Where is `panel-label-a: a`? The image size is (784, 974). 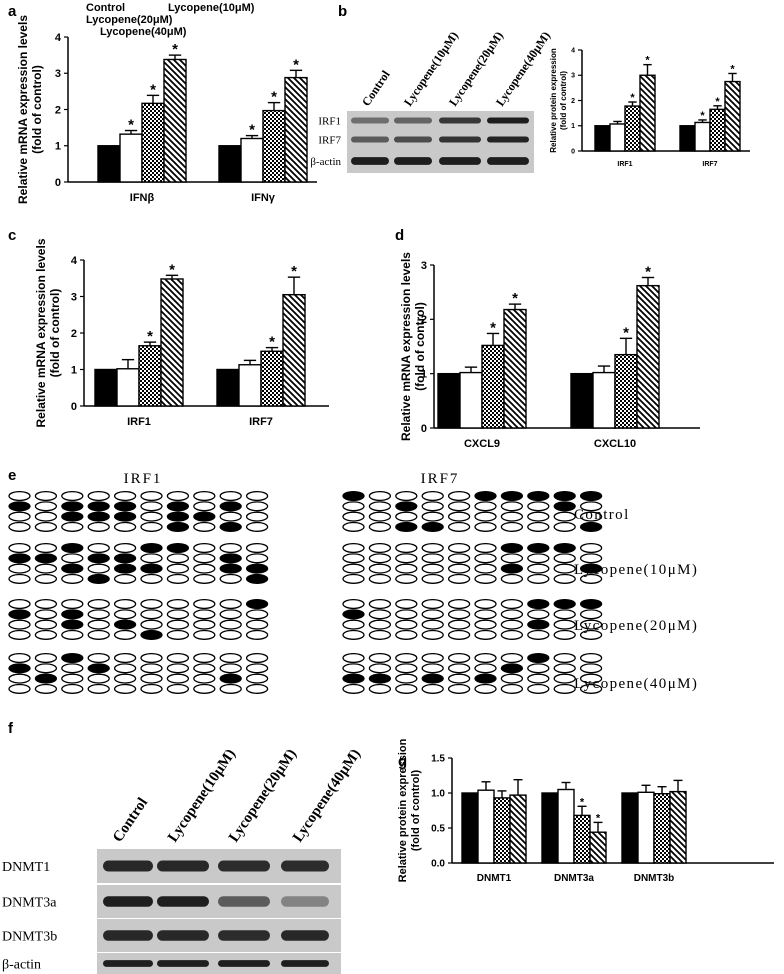
panel-label-a: a is located at coordinates (12, 11).